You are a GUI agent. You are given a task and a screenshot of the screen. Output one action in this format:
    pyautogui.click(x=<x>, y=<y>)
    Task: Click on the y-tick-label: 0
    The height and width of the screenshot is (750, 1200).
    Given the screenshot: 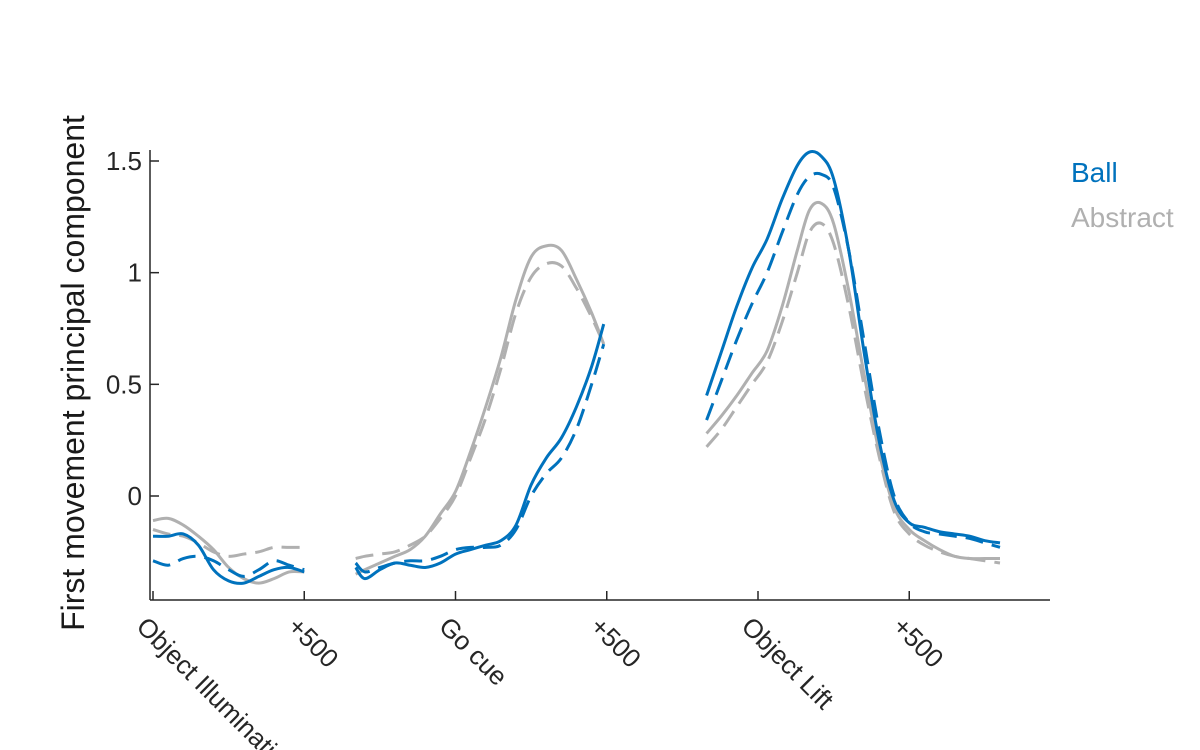 What is the action you would take?
    pyautogui.click(x=135, y=496)
    